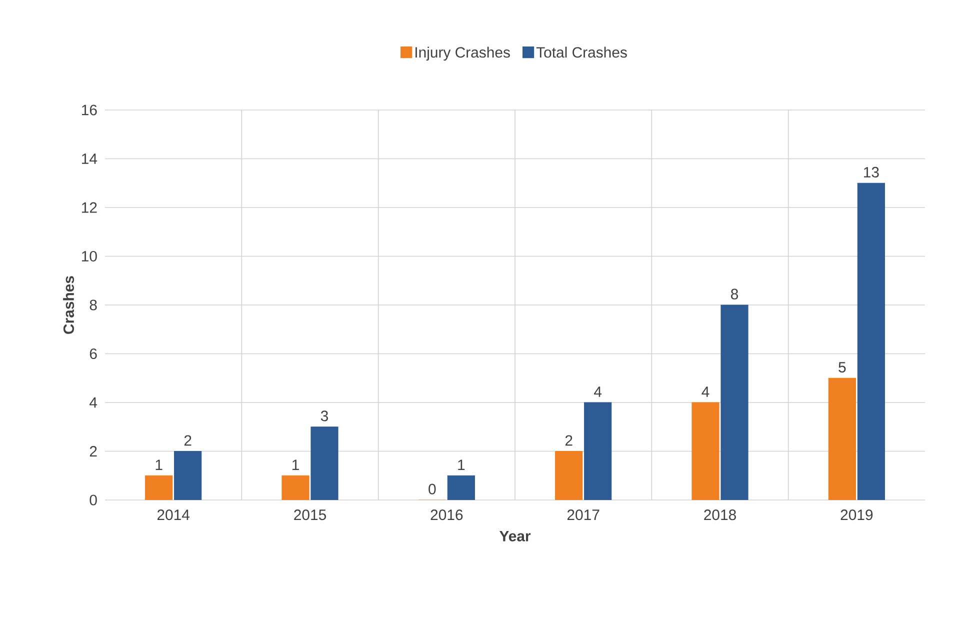  I want to click on x-axis-title: Year, so click(515, 536).